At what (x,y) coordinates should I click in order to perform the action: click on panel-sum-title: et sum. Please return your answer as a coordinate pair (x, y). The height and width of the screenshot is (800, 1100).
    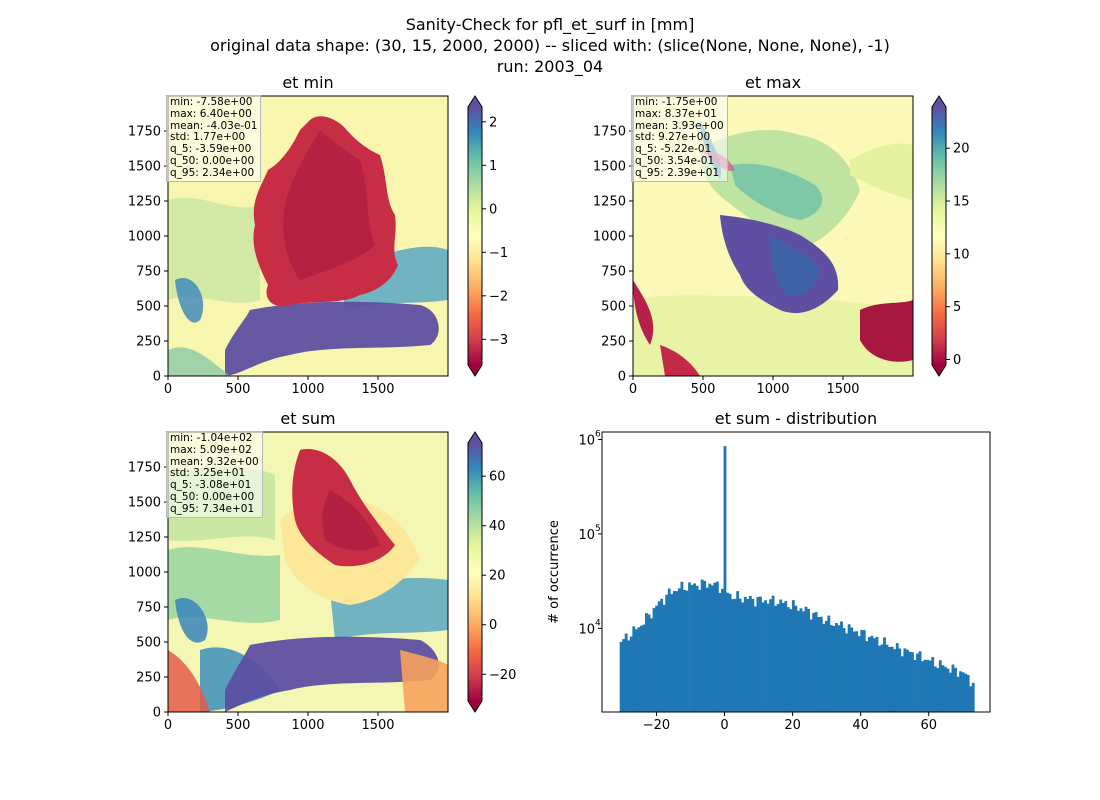
    Looking at the image, I should click on (307, 418).